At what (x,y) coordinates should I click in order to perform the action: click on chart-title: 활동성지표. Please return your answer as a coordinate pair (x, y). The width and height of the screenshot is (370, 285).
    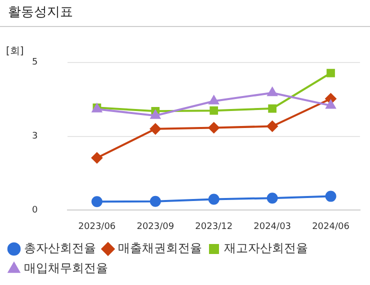
    Looking at the image, I should click on (185, 13).